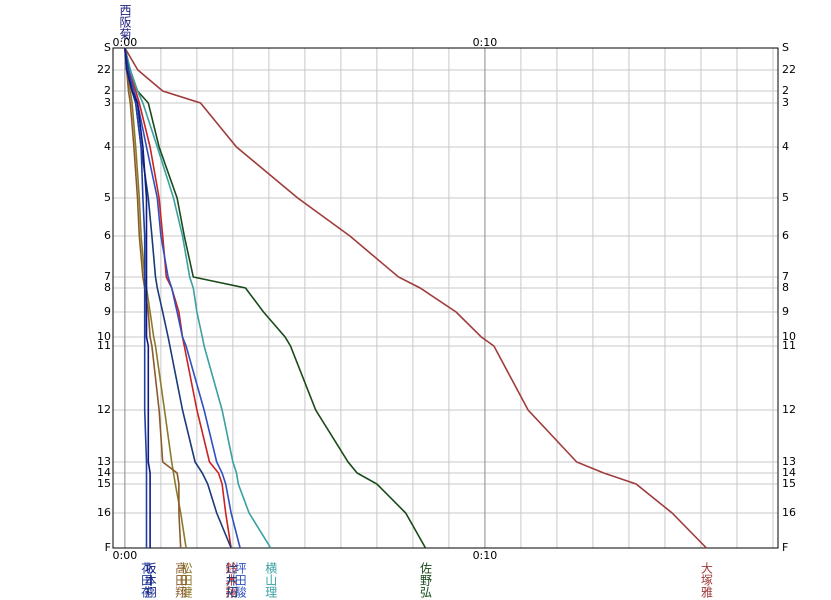 Image resolution: width=831 pixels, height=600 pixels. What do you see at coordinates (107, 235) in the screenshot?
I see `y-tick-label: 6` at bounding box center [107, 235].